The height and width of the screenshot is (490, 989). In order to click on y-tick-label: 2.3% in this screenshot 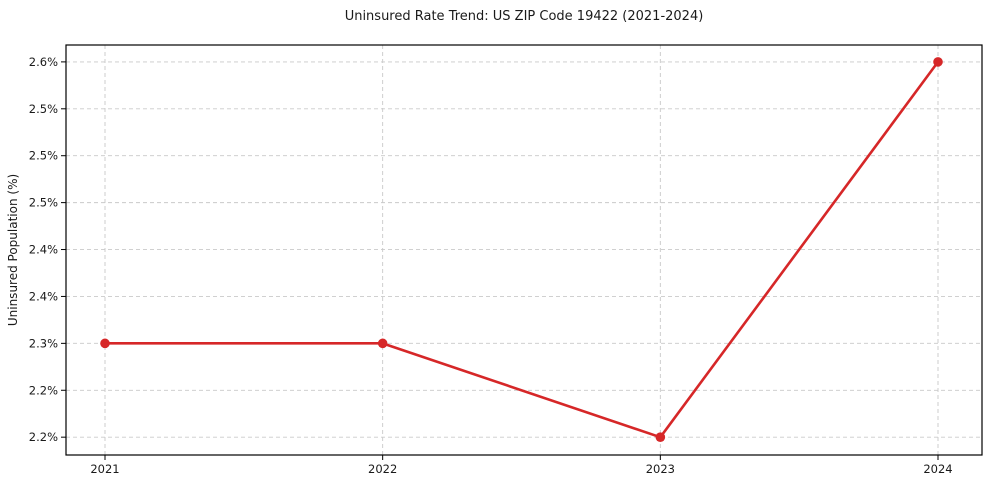, I will do `click(43, 343)`.